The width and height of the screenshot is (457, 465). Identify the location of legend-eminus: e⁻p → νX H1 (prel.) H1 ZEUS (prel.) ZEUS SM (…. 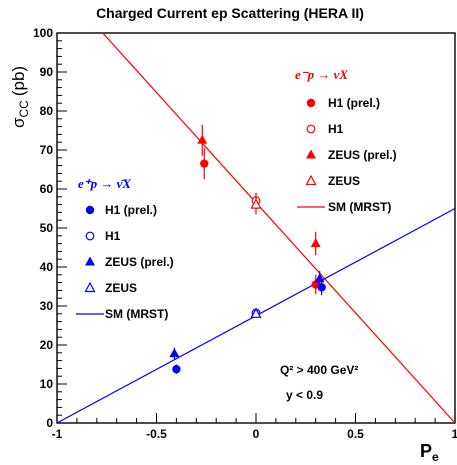
(346, 140).